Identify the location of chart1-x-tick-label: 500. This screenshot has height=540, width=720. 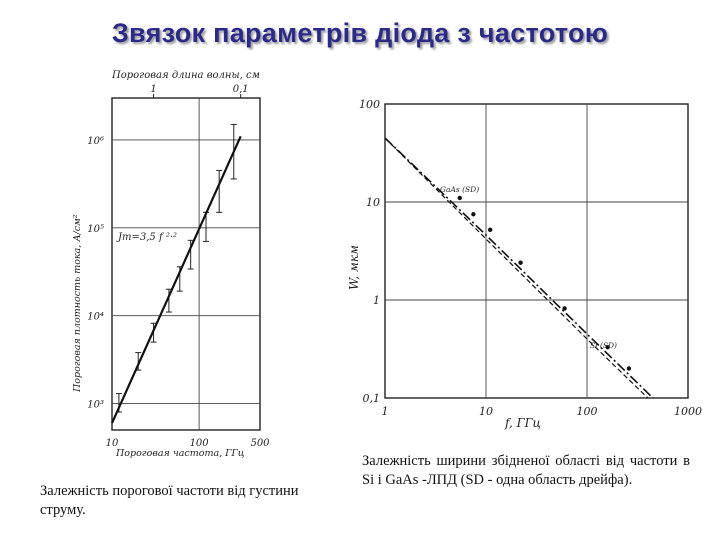
(260, 443).